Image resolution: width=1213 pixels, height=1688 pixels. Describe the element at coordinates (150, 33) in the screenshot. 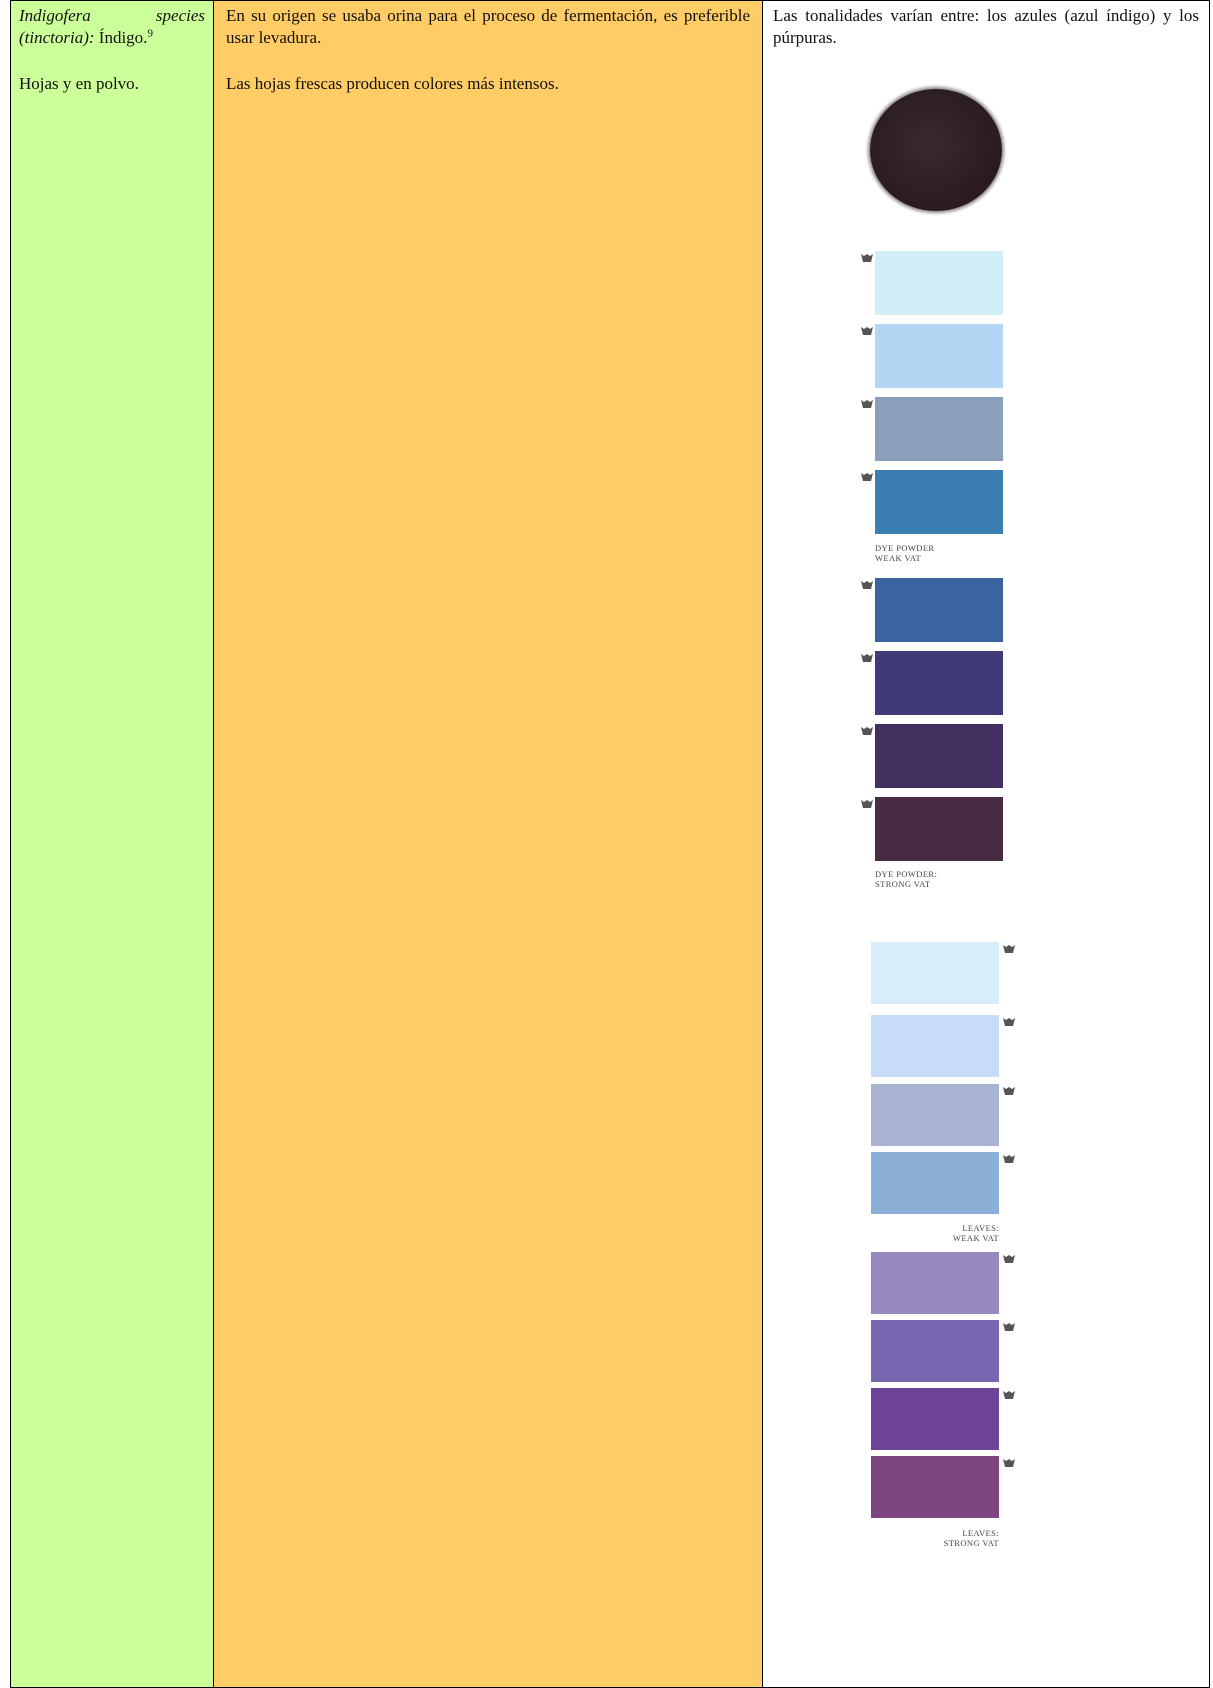

I see `footnote-ref: 9` at that location.